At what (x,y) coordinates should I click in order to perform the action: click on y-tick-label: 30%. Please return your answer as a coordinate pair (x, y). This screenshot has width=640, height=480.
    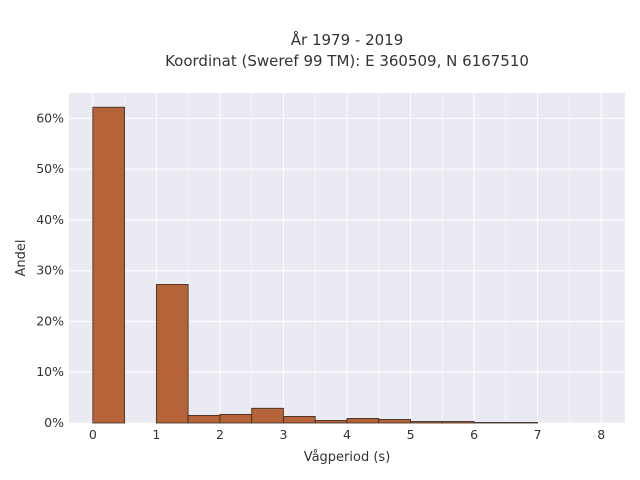
    Looking at the image, I should click on (50, 270).